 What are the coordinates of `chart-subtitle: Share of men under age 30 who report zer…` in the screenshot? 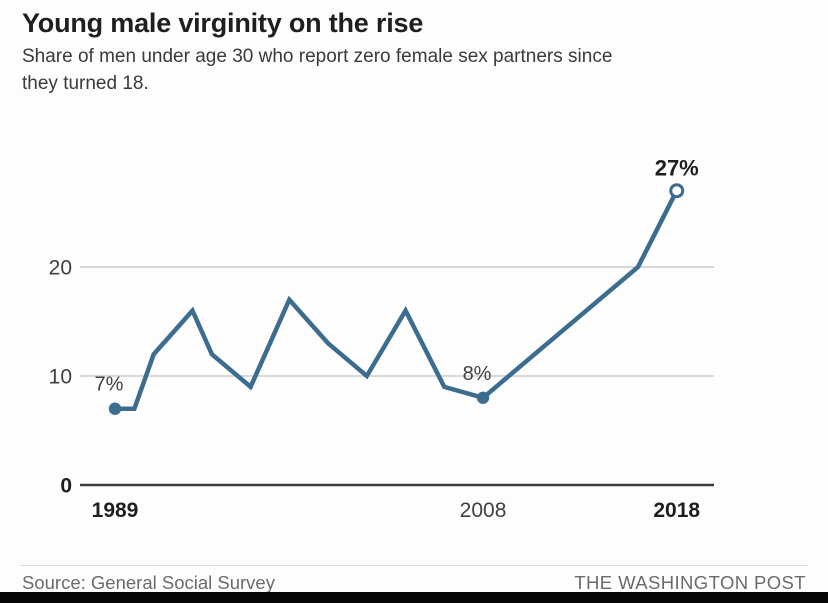 It's located at (317, 70).